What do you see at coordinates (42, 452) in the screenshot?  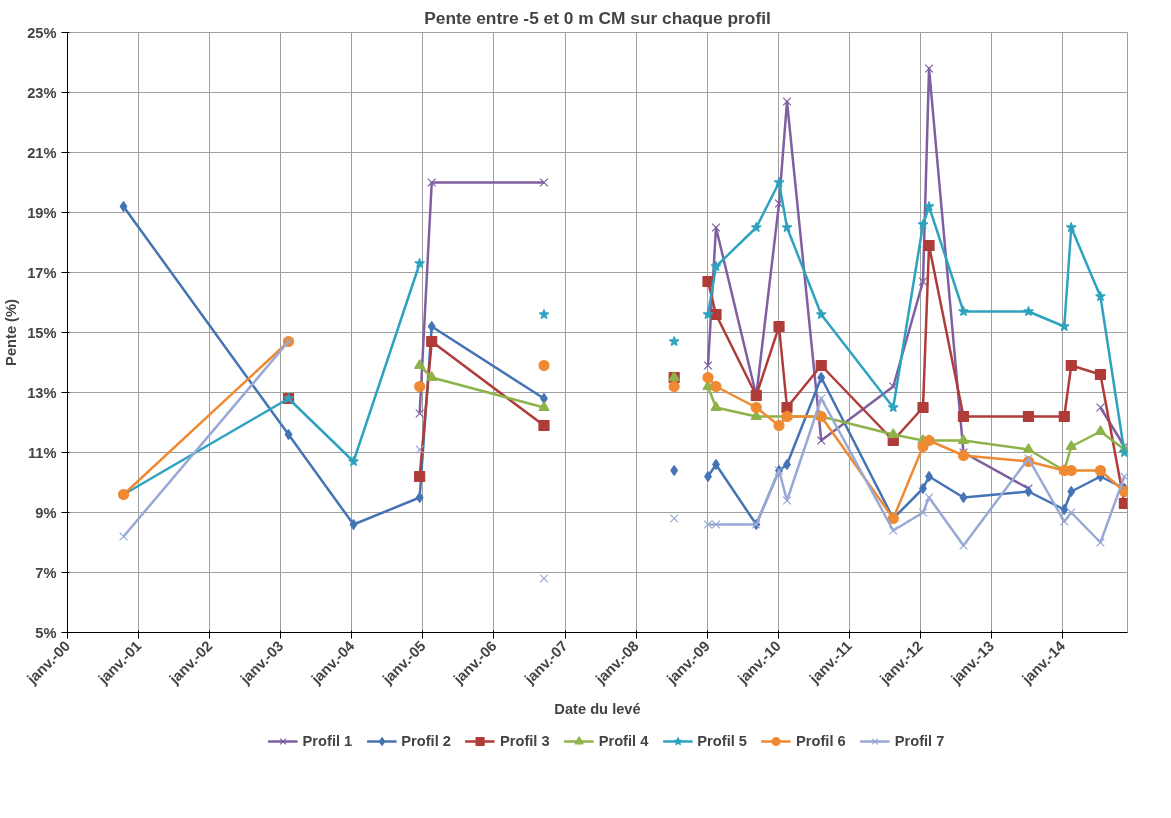 I see `y-tick-label: 11%` at bounding box center [42, 452].